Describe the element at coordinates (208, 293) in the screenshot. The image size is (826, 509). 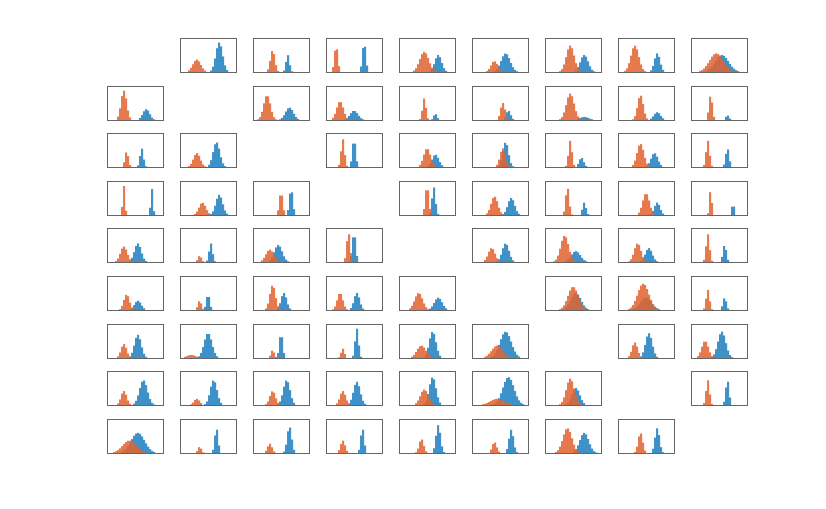
I see `histogram-cell-r6-c2` at that location.